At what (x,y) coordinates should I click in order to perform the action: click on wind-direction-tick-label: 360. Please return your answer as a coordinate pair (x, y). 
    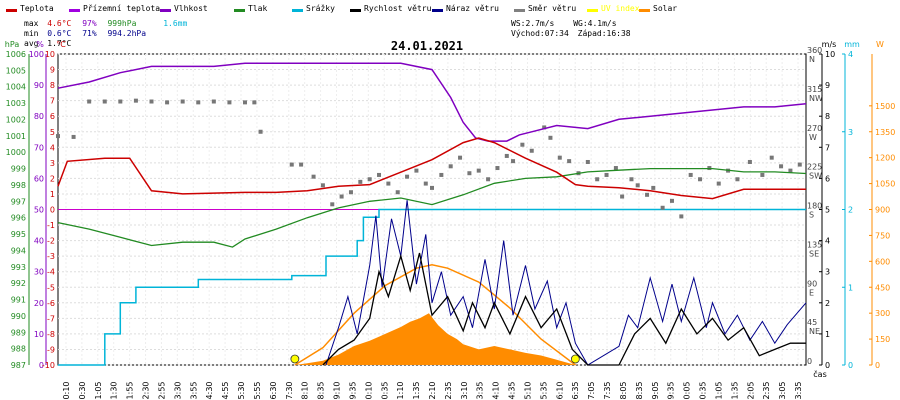
    Looking at the image, I should click on (814, 50).